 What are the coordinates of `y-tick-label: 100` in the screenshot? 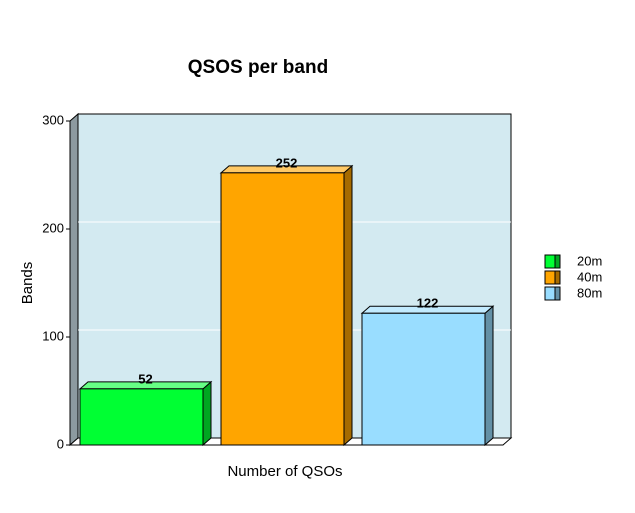 It's located at (53, 335).